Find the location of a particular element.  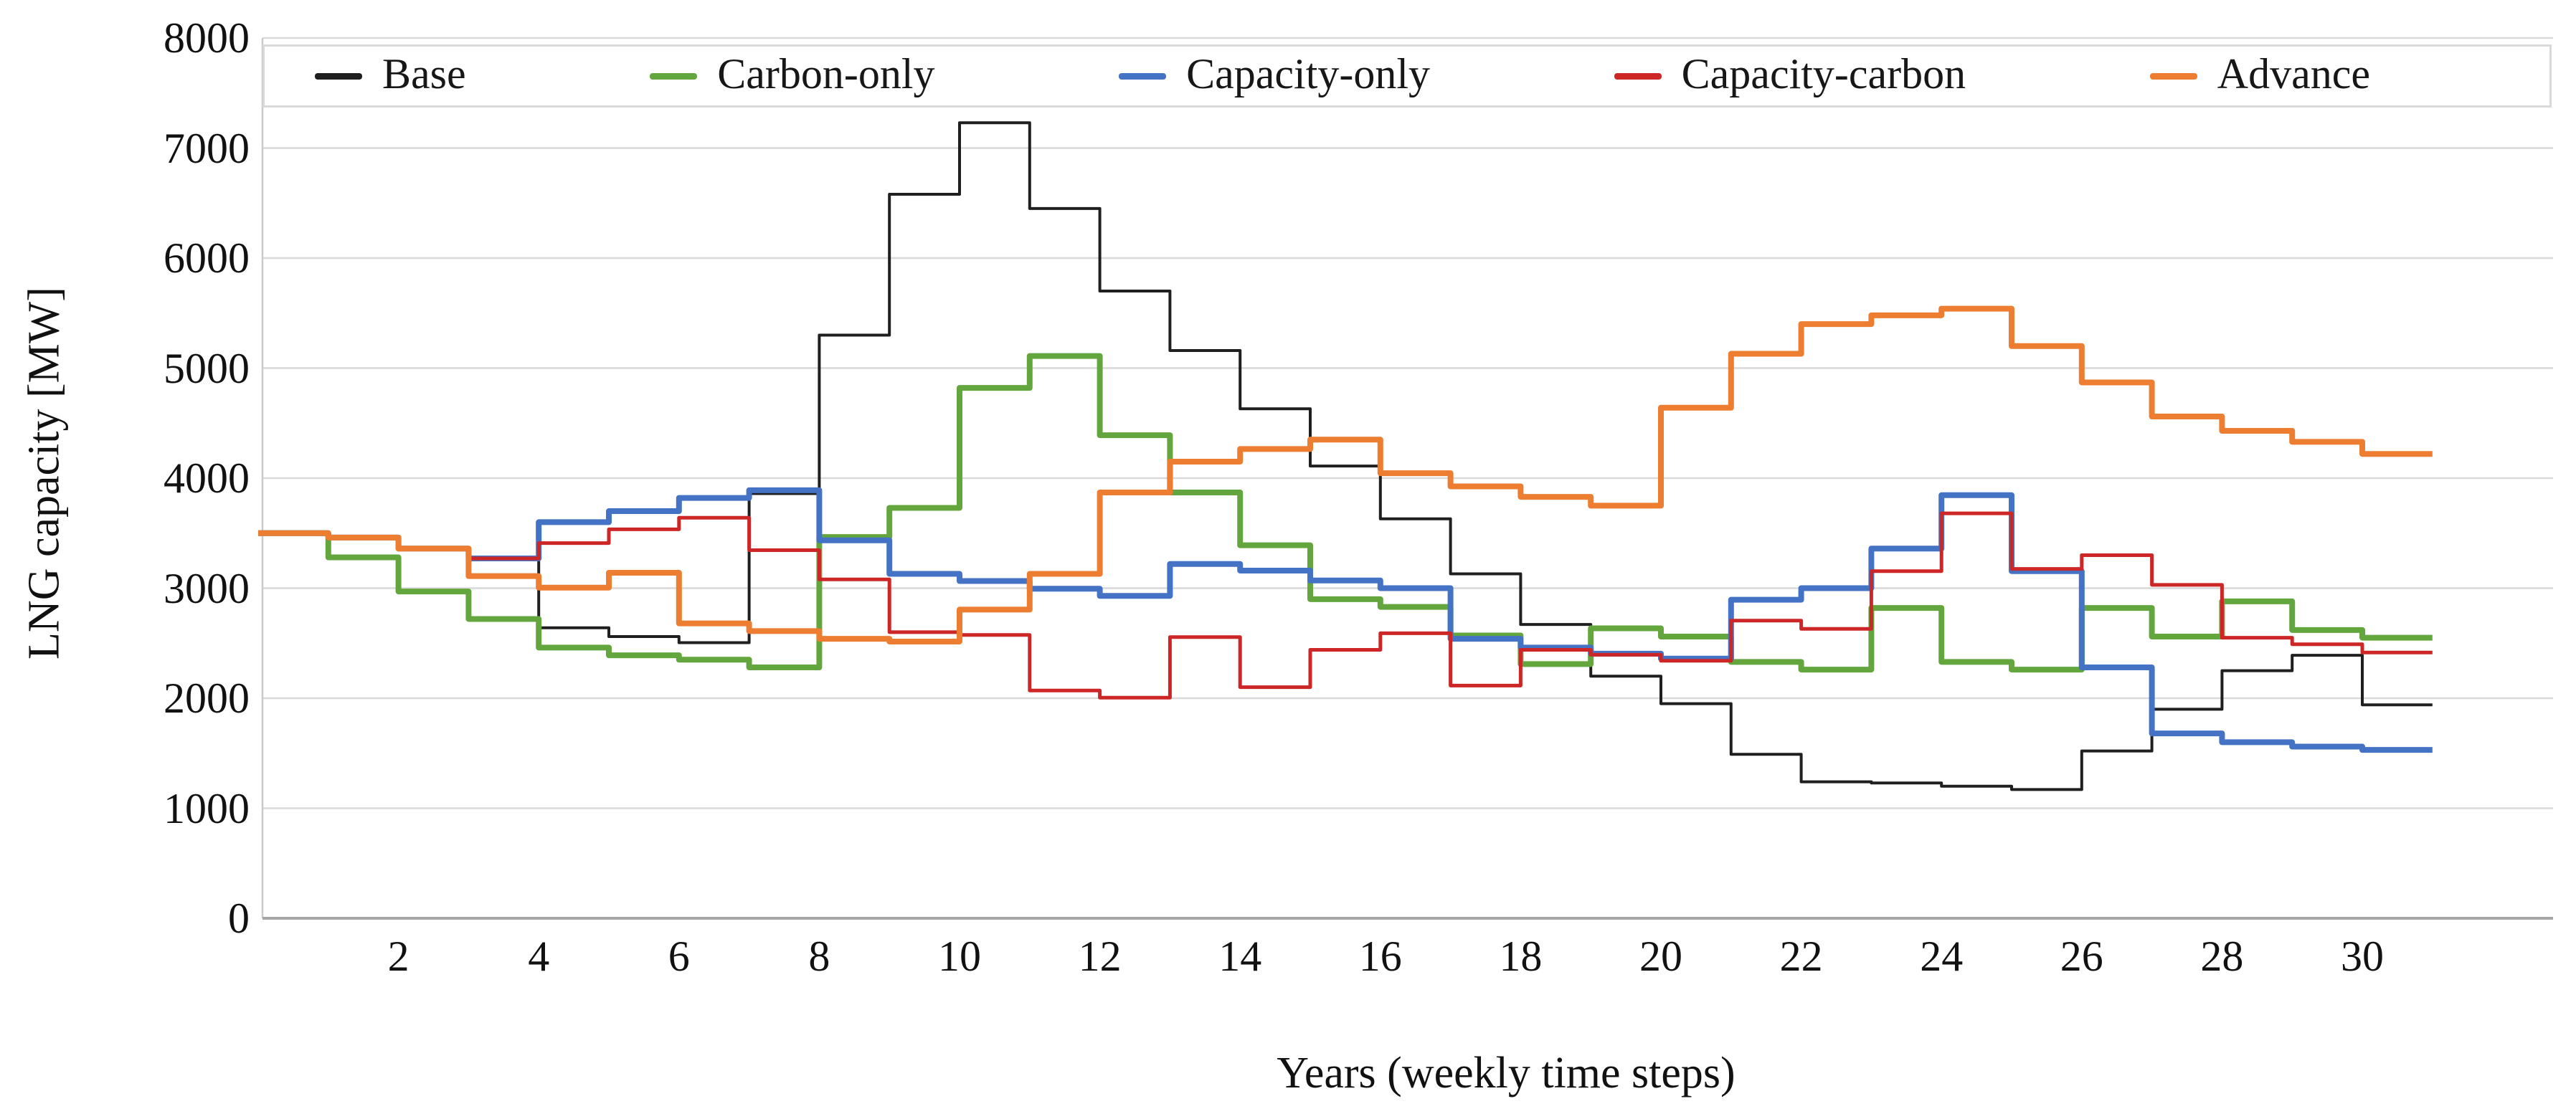

x-tick-label: 4 is located at coordinates (539, 957).